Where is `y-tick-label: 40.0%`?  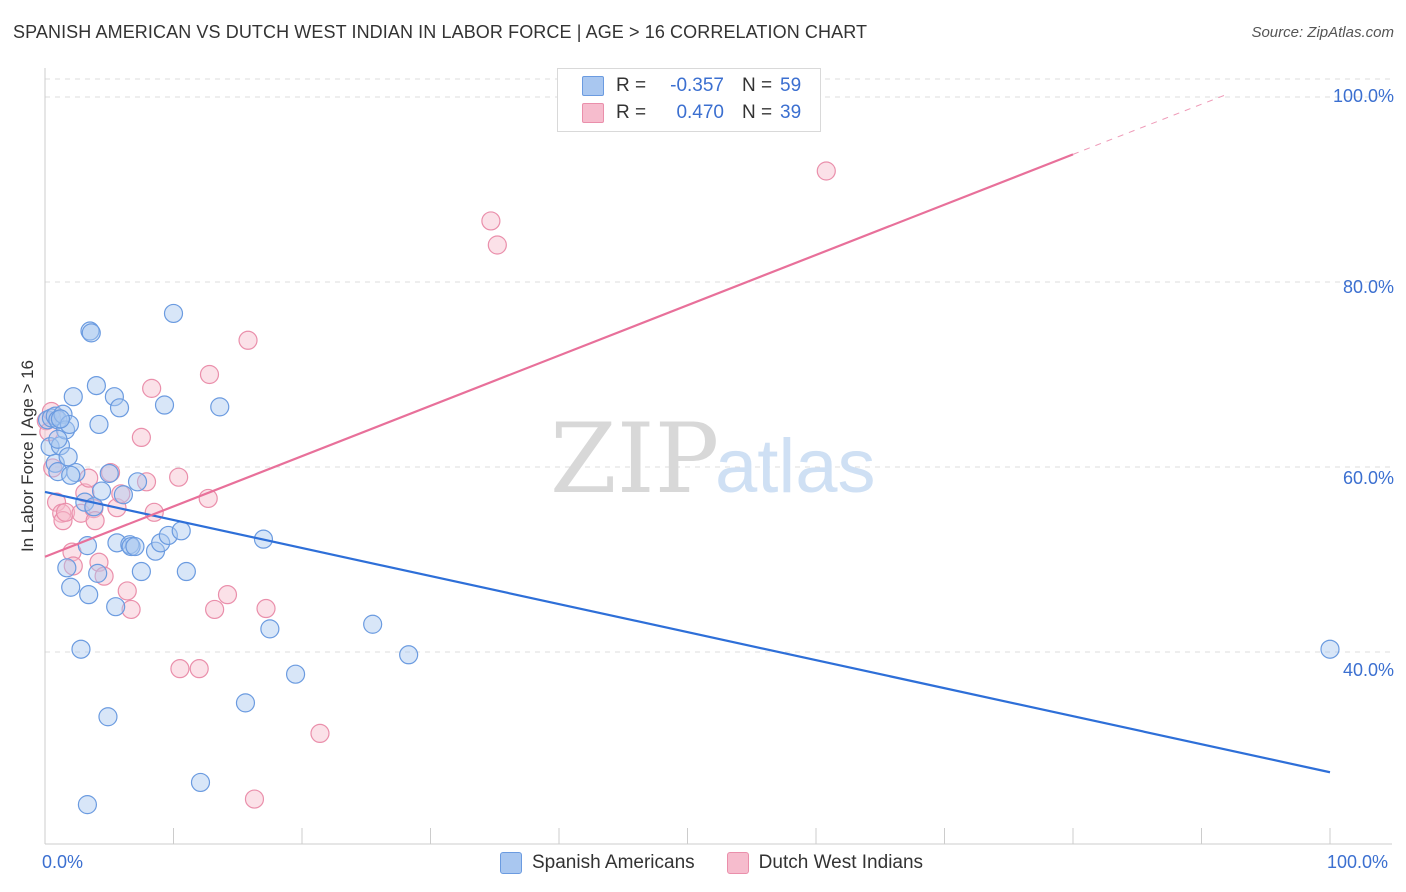
y-tick-label: 40.0% is located at coordinates (1368, 670).